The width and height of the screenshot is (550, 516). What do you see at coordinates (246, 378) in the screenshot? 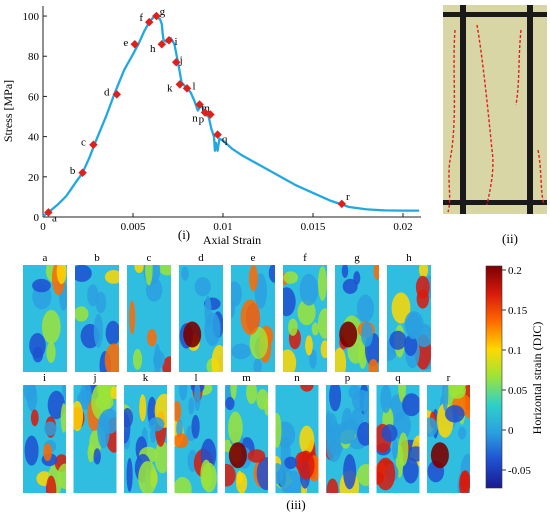
I see `dic-frame-label: m` at bounding box center [246, 378].